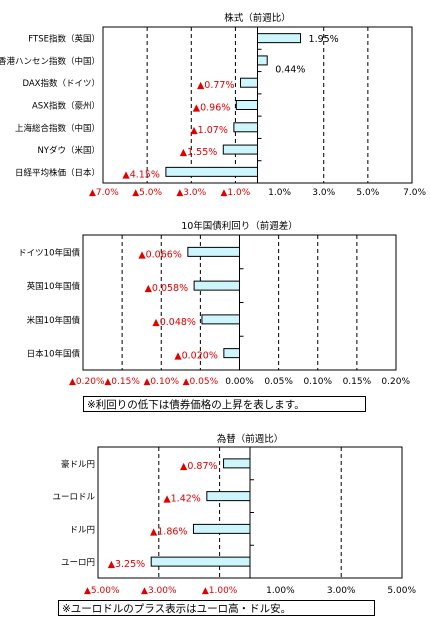 Image resolution: width=430 pixels, height=629 pixels. Describe the element at coordinates (174, 322) in the screenshot. I see `bond-value-label: ▲0.048%` at that location.